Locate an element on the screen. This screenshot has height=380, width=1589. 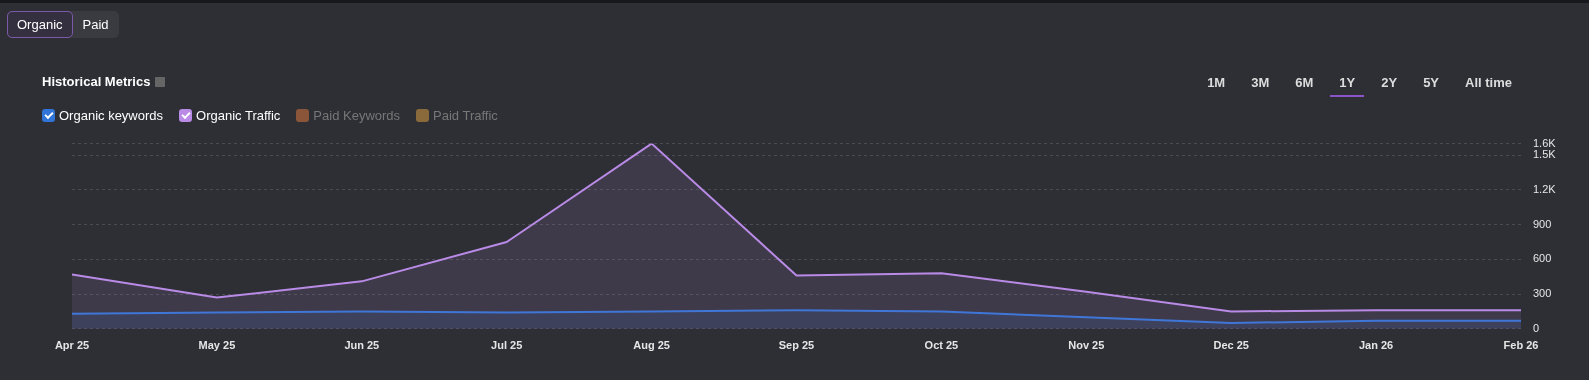
y-tick-label: 1.6K is located at coordinates (1545, 142).